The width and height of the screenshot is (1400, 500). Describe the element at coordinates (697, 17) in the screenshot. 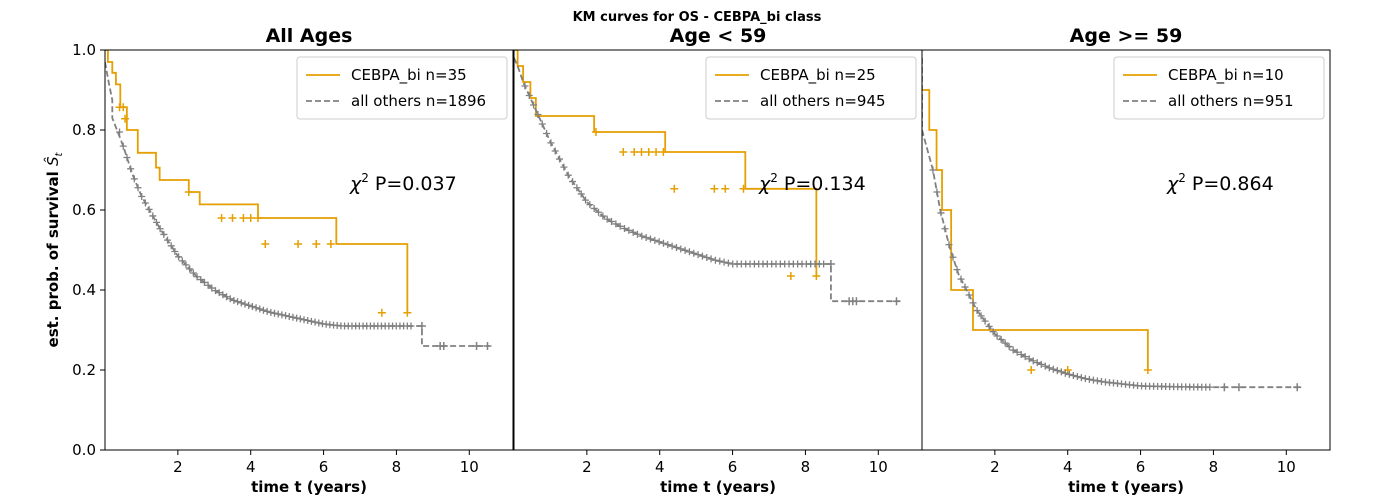

I see `figure-title: KM curves for OS - CEBPA_bi class` at that location.